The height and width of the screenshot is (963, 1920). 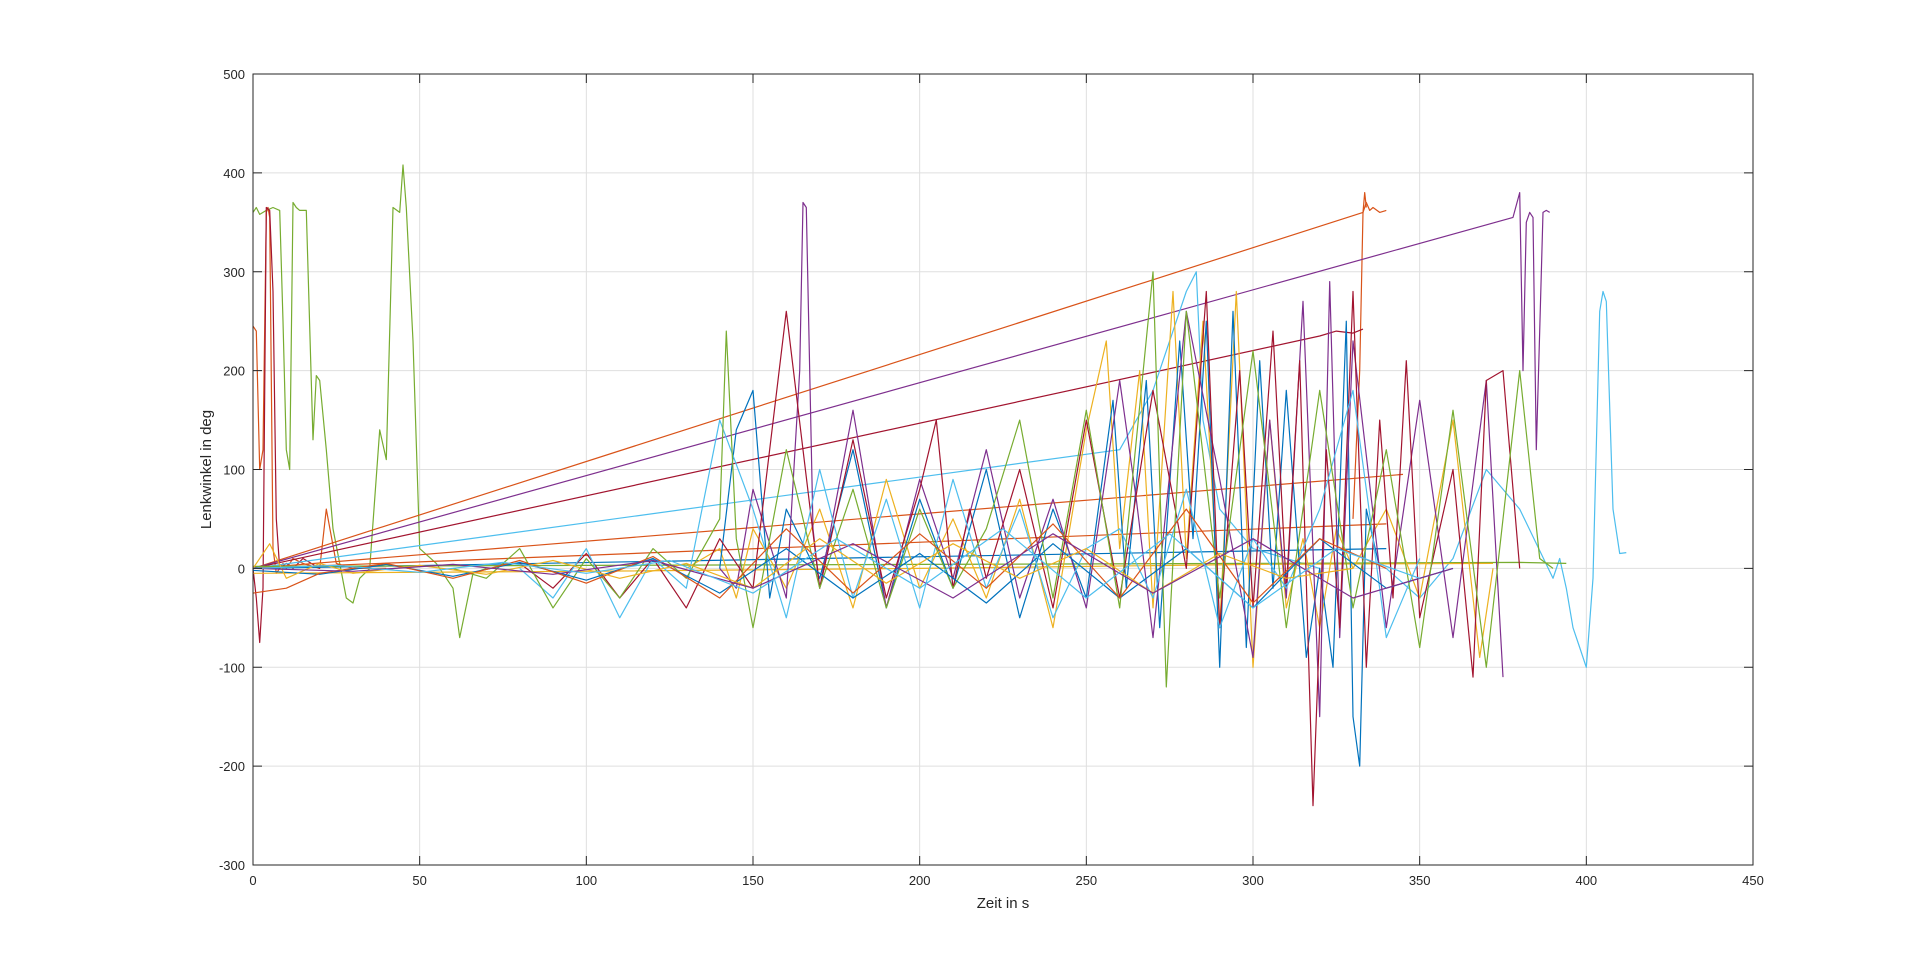 What do you see at coordinates (206, 469) in the screenshot?
I see `y-axis-label: Lenkwinkel in deg` at bounding box center [206, 469].